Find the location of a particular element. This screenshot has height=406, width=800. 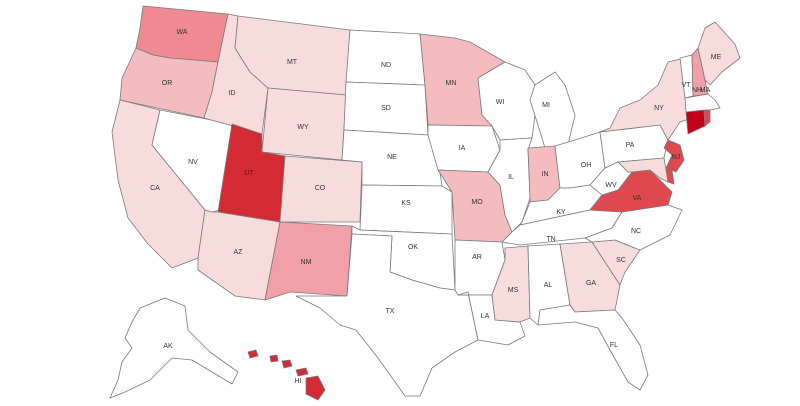

state-nj is located at coordinates (674, 156).